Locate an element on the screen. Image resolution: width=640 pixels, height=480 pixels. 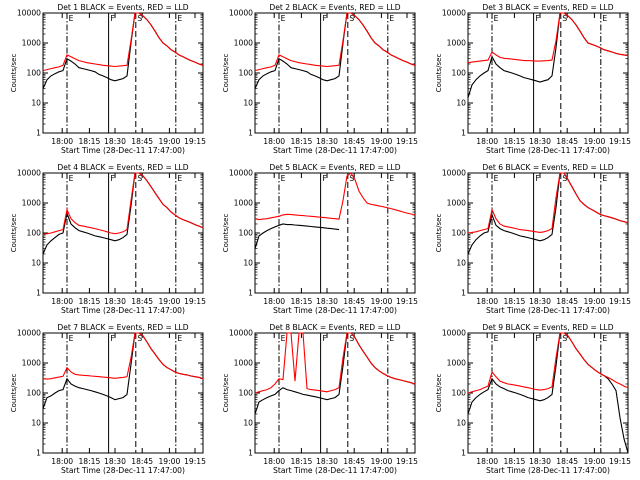
series-line-black is located at coordinates (297, 236).